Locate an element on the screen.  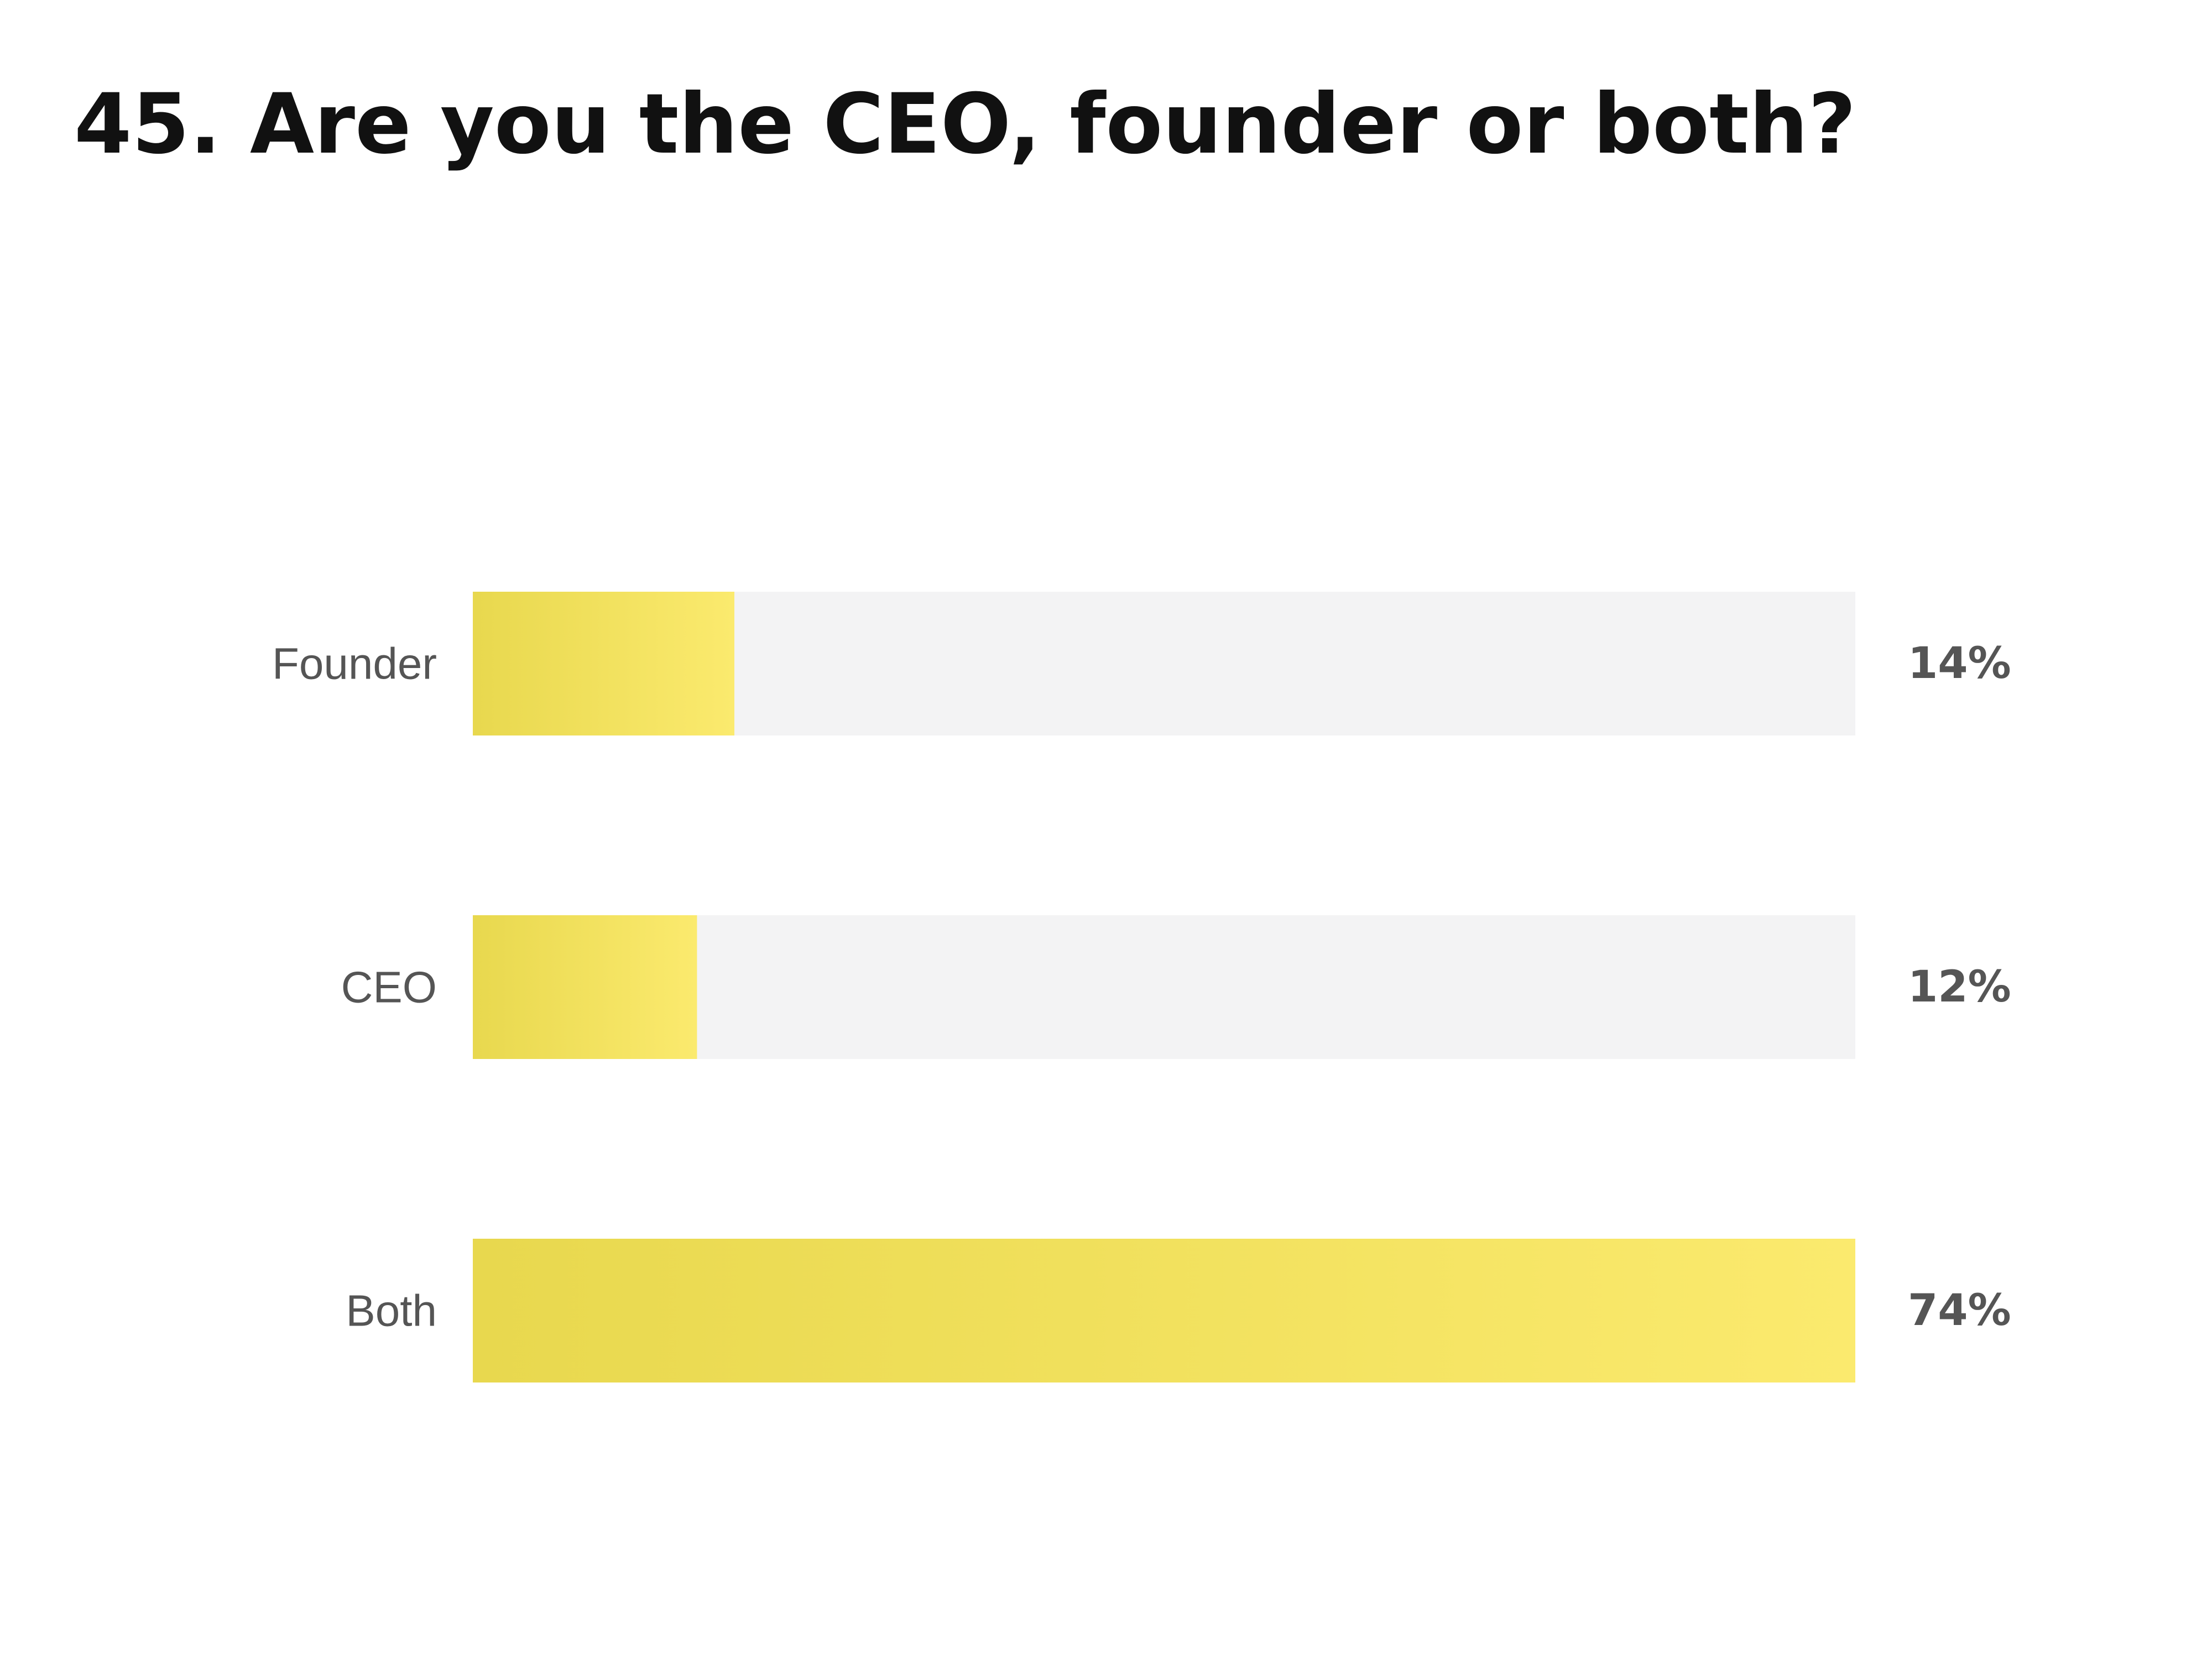
bar-track-ceo is located at coordinates (1164, 987).